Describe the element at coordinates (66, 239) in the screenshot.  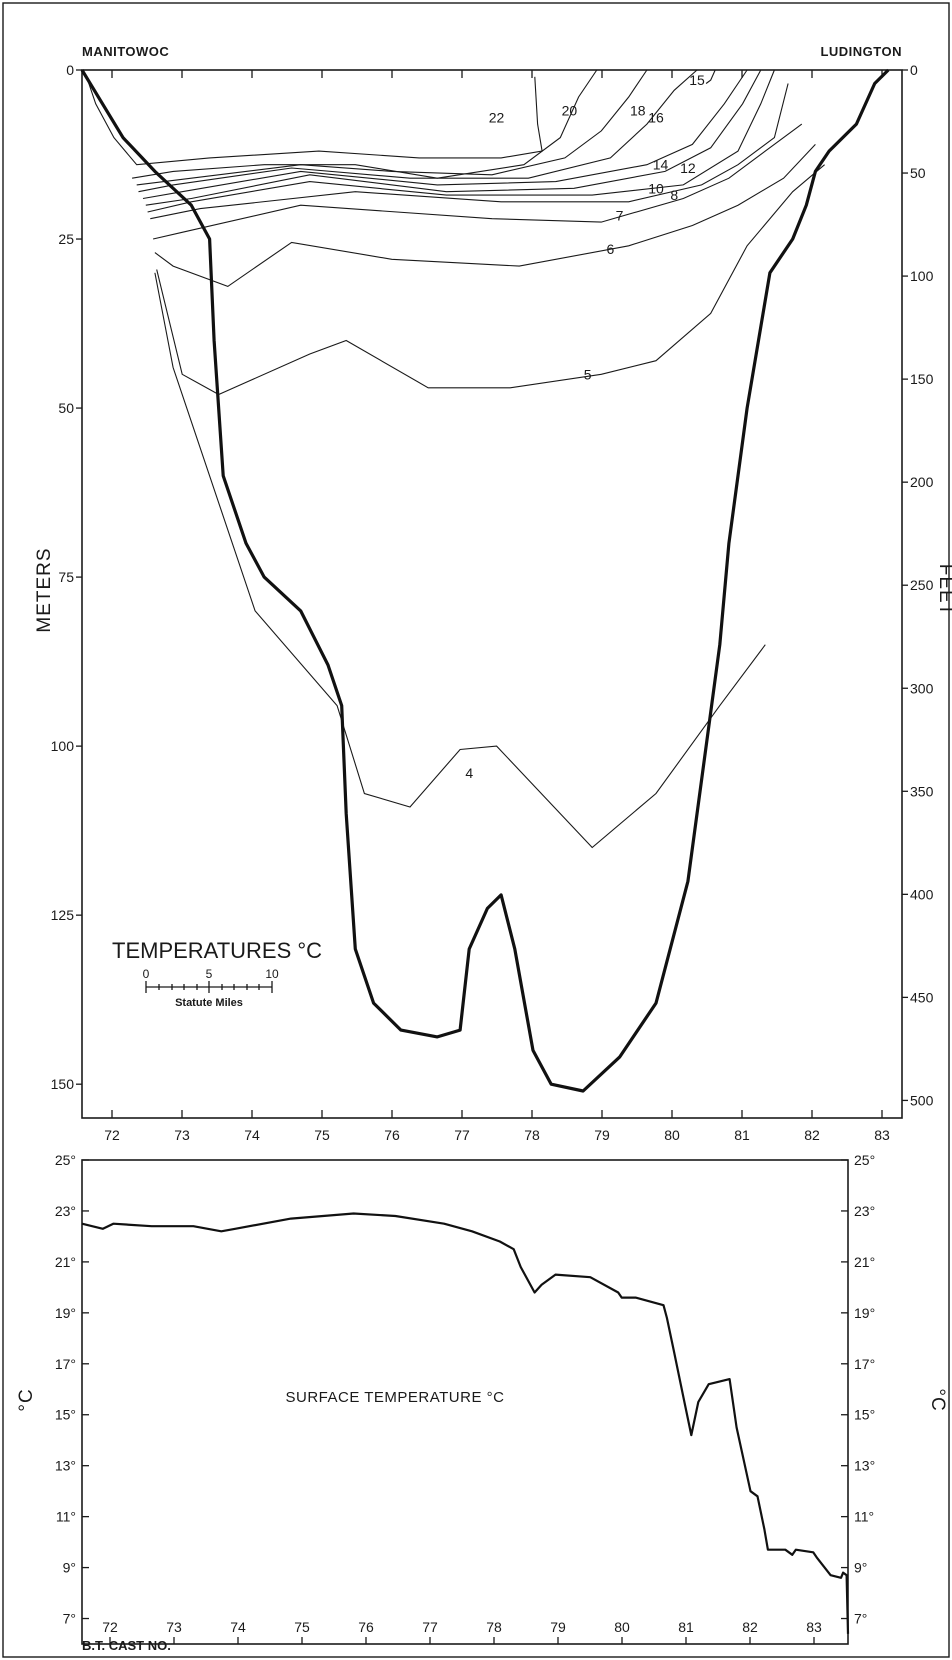
I see `meters-tick-label: 25` at that location.